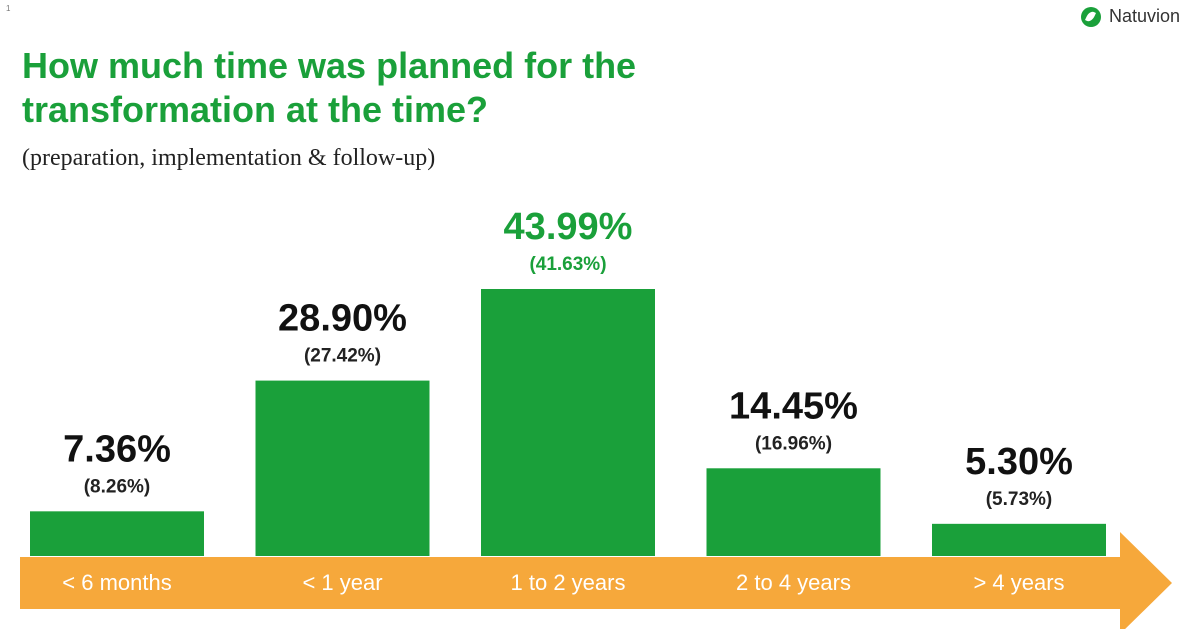 The image size is (1200, 629). Describe the element at coordinates (1090, 16) in the screenshot. I see `leaf-icon` at that location.